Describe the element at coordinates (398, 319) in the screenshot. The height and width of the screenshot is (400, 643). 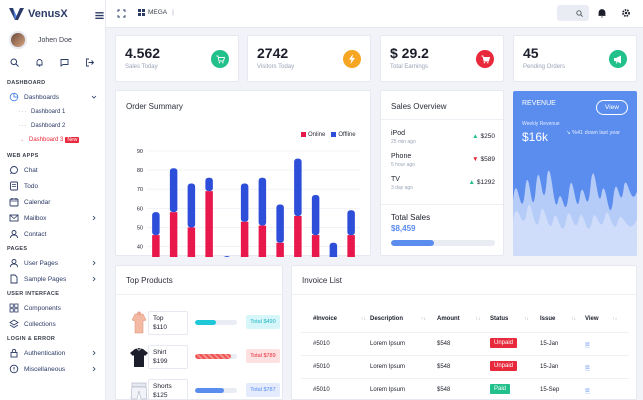
I see `column-header-description: Description ↑↓` at that location.